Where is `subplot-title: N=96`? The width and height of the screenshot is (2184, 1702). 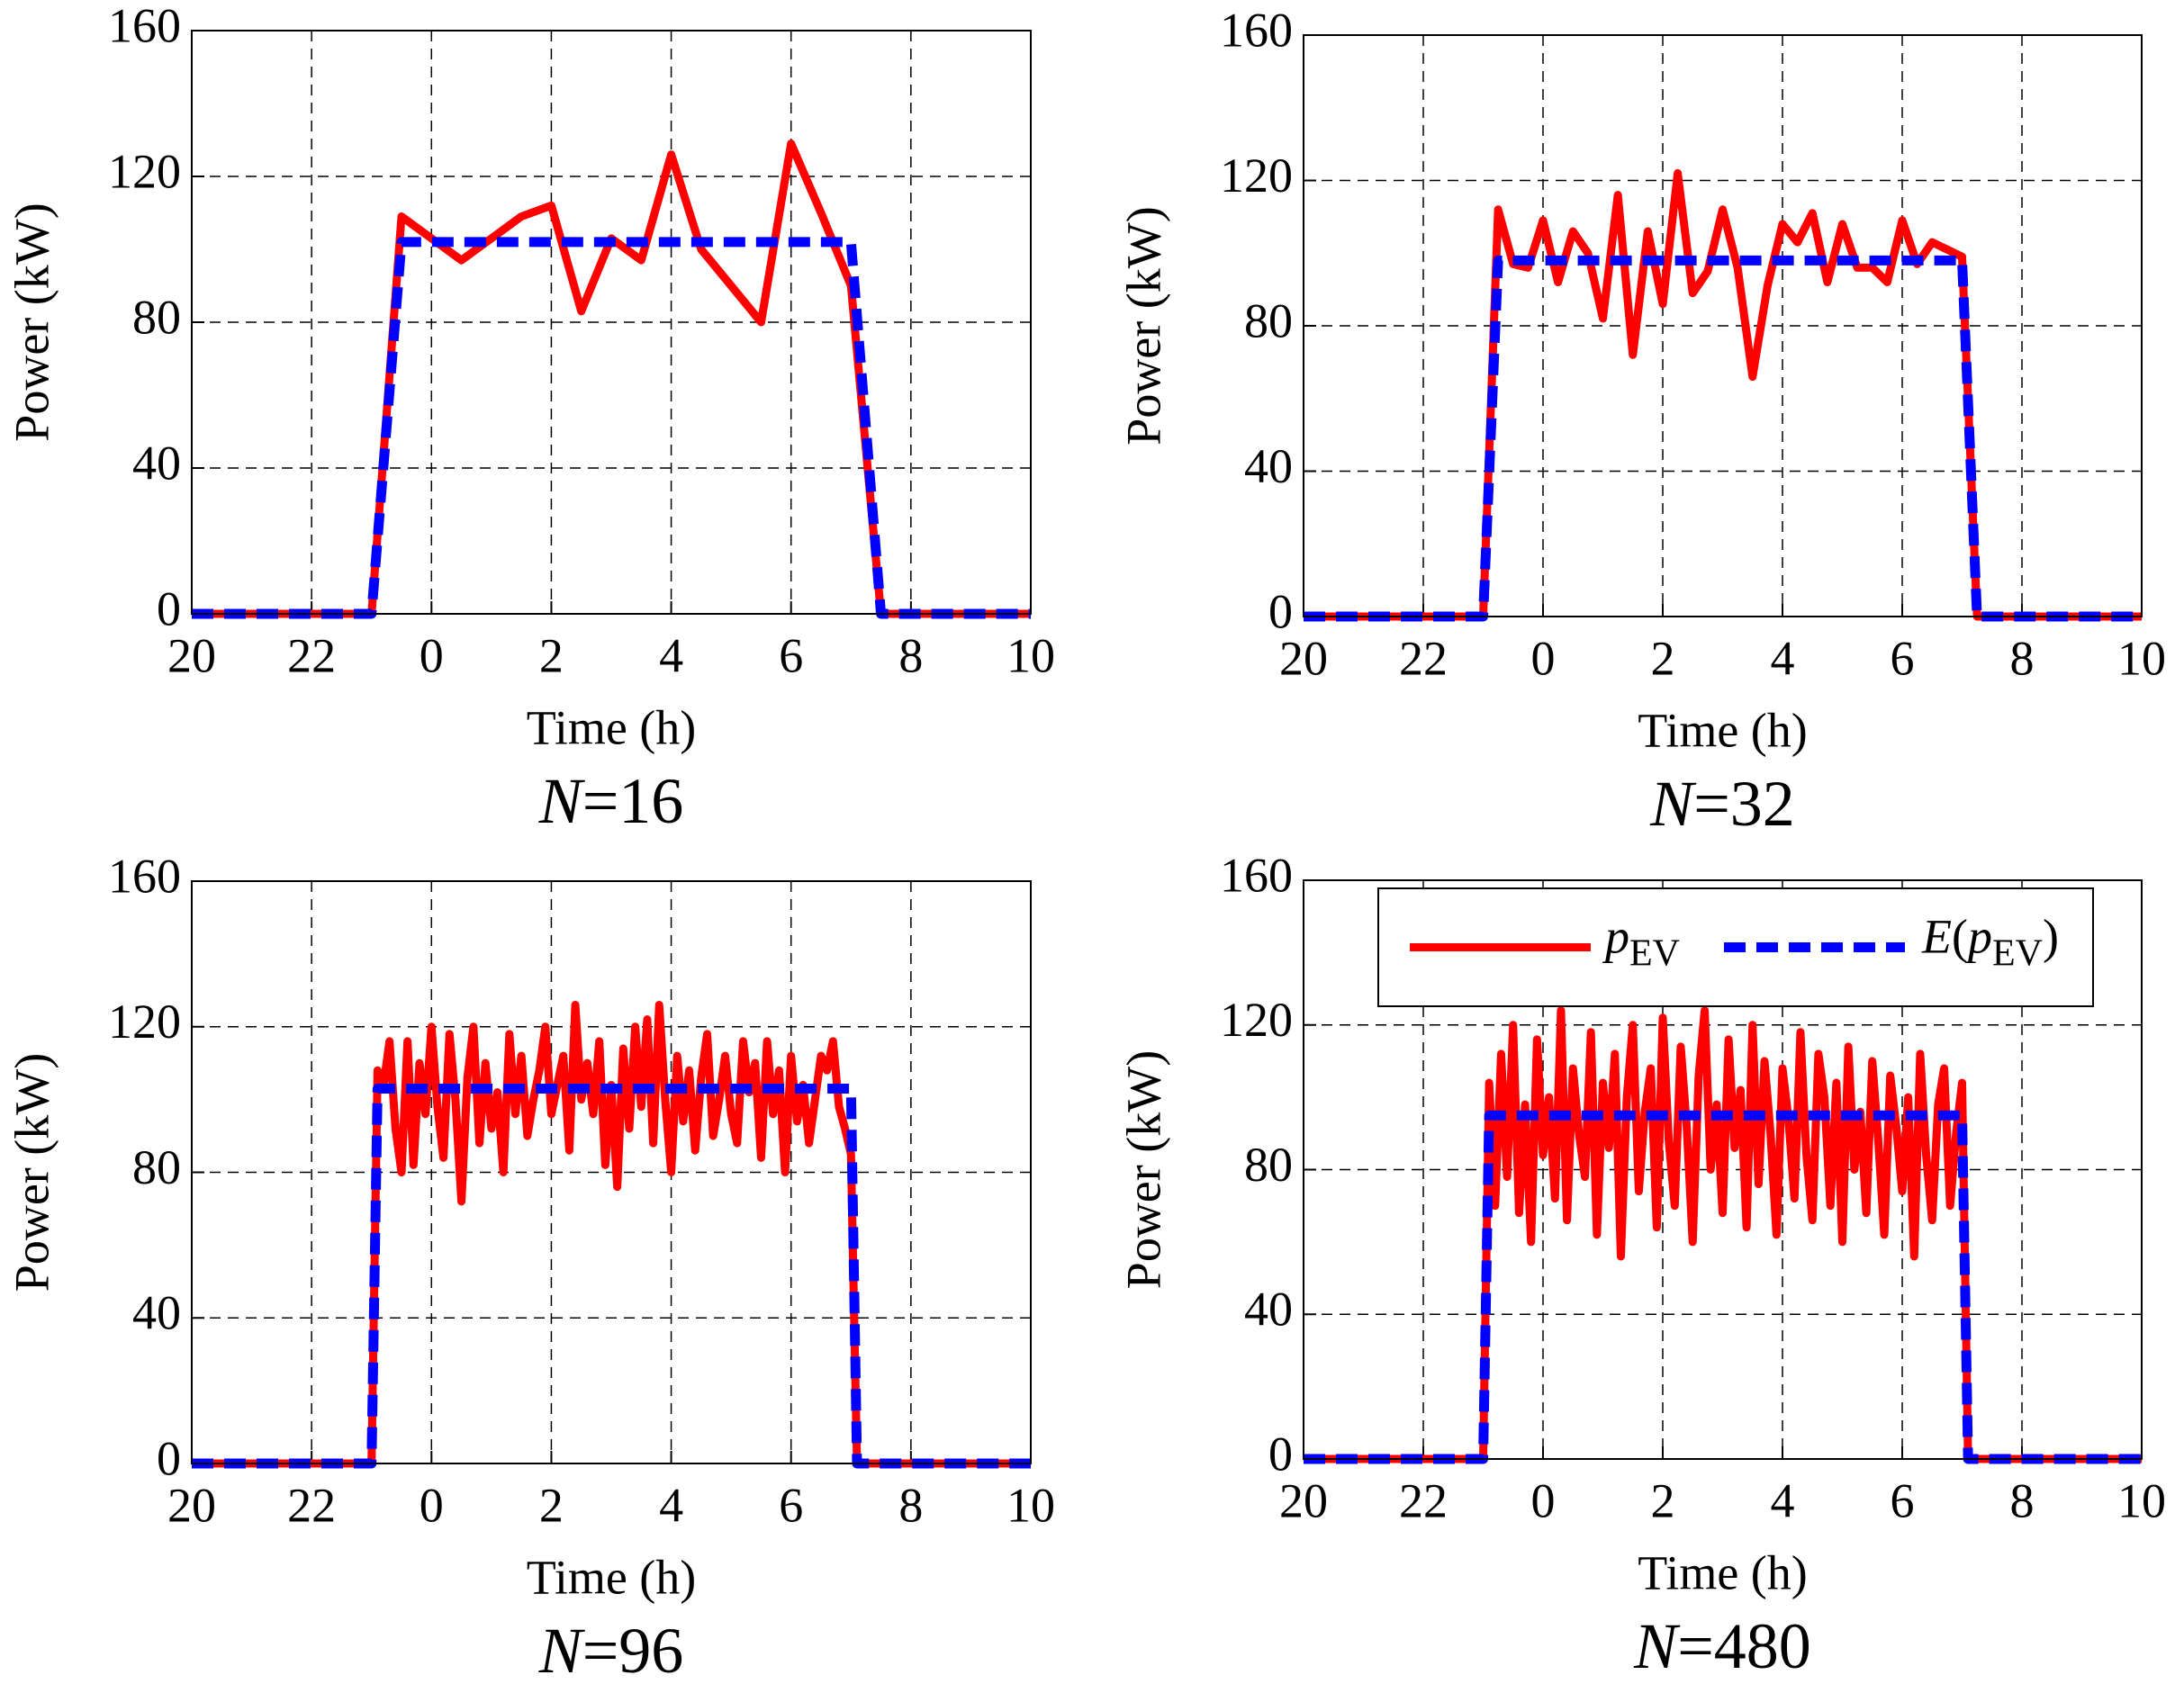
subplot-title: N=96 is located at coordinates (611, 1651).